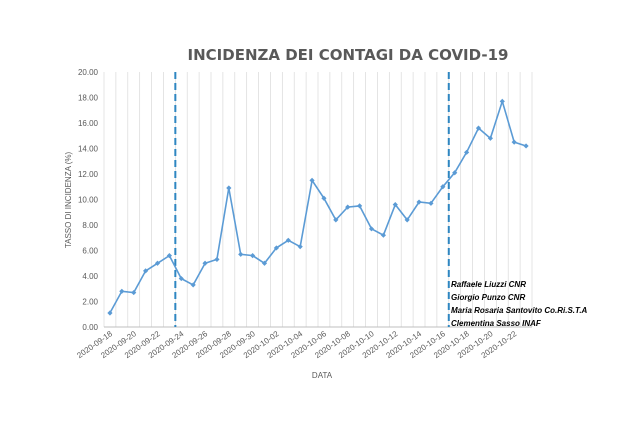 This screenshot has width=638, height=425. What do you see at coordinates (88, 149) in the screenshot?
I see `y-tick-label: 14.00` at bounding box center [88, 149].